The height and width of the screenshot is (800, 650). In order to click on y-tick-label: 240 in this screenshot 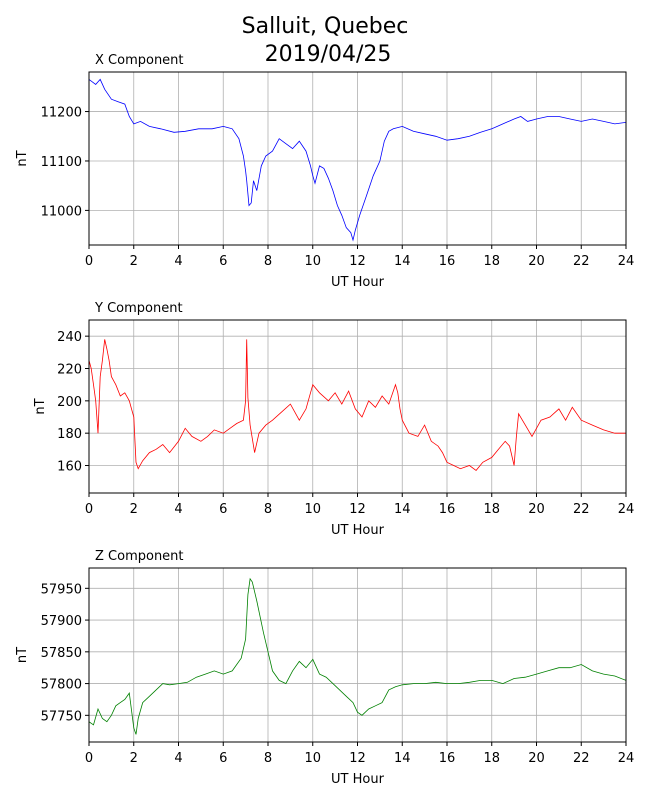, I will do `click(69, 337)`.